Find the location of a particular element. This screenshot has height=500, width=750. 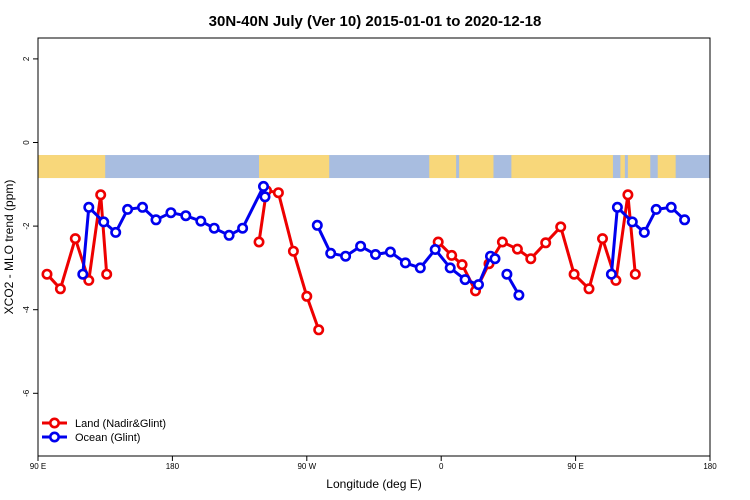

x-tick-label-0: 90 E is located at coordinates (38, 466).